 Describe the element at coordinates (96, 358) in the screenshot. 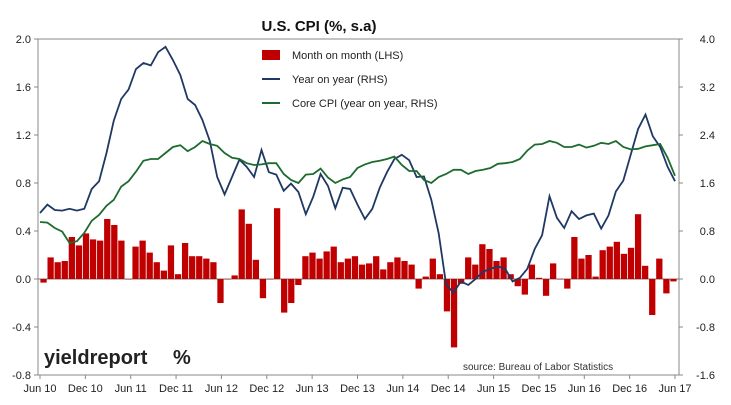

I see `logo-text: yieldreport` at that location.